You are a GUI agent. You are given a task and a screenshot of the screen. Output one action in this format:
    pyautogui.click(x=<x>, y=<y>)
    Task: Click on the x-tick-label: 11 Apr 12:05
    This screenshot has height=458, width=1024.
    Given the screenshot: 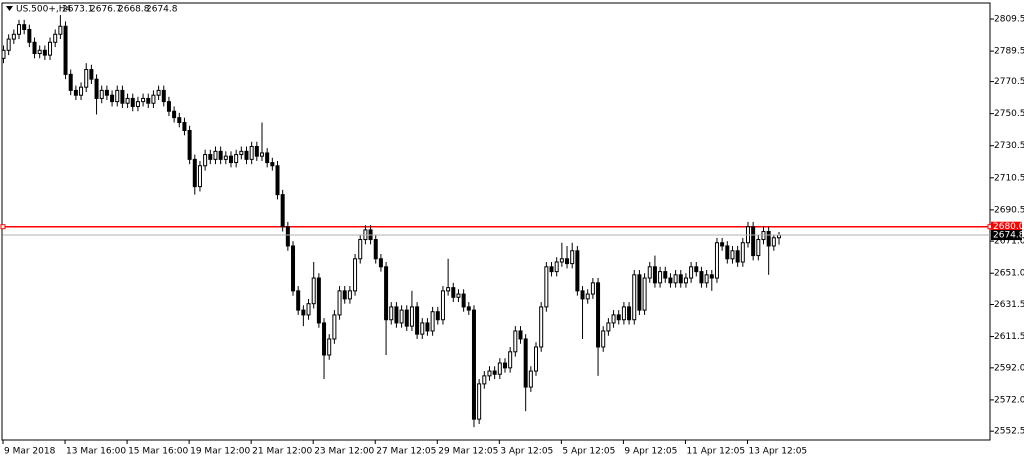 What is the action you would take?
    pyautogui.click(x=715, y=452)
    